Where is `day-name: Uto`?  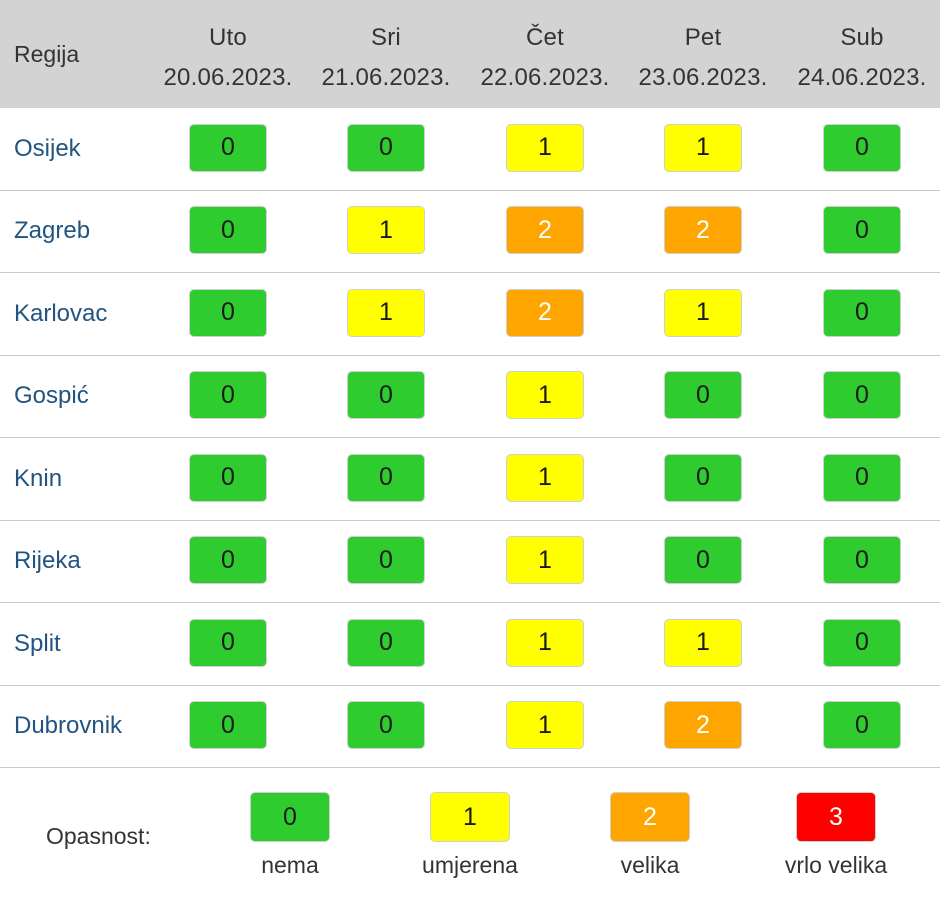
day-name: Uto is located at coordinates (228, 37).